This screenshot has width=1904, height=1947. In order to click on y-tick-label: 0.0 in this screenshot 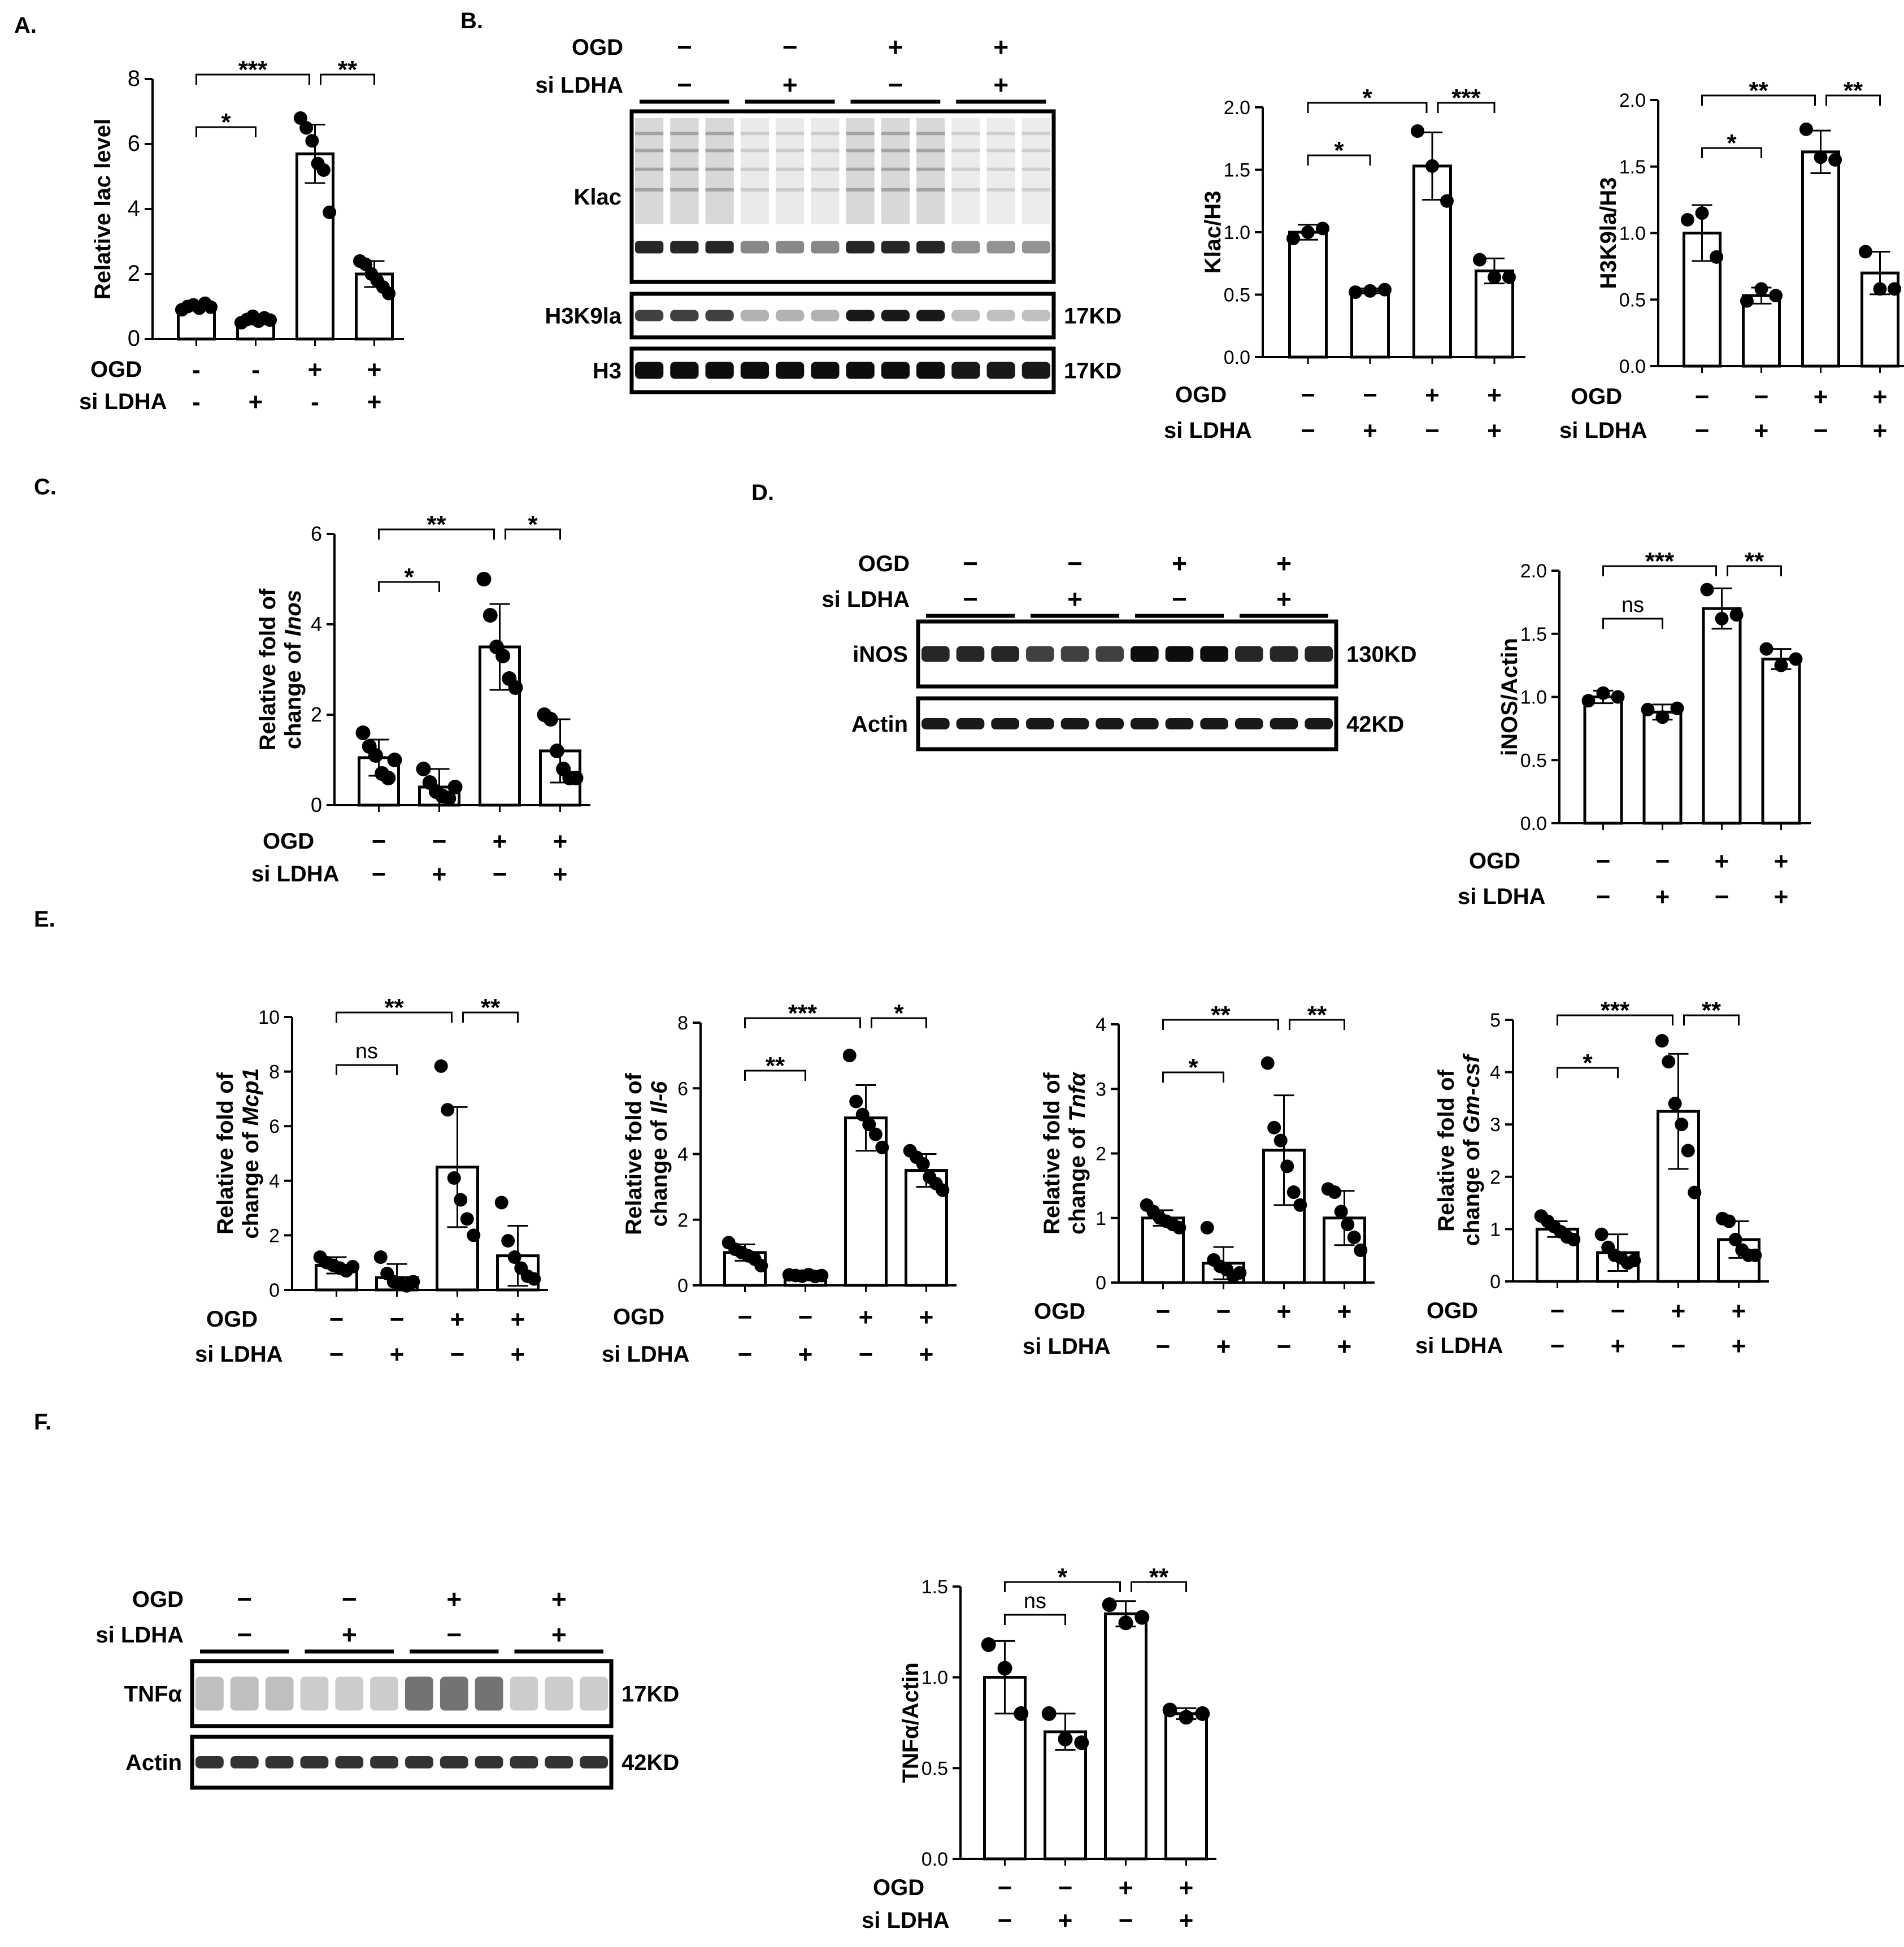, I will do `click(1533, 824)`.